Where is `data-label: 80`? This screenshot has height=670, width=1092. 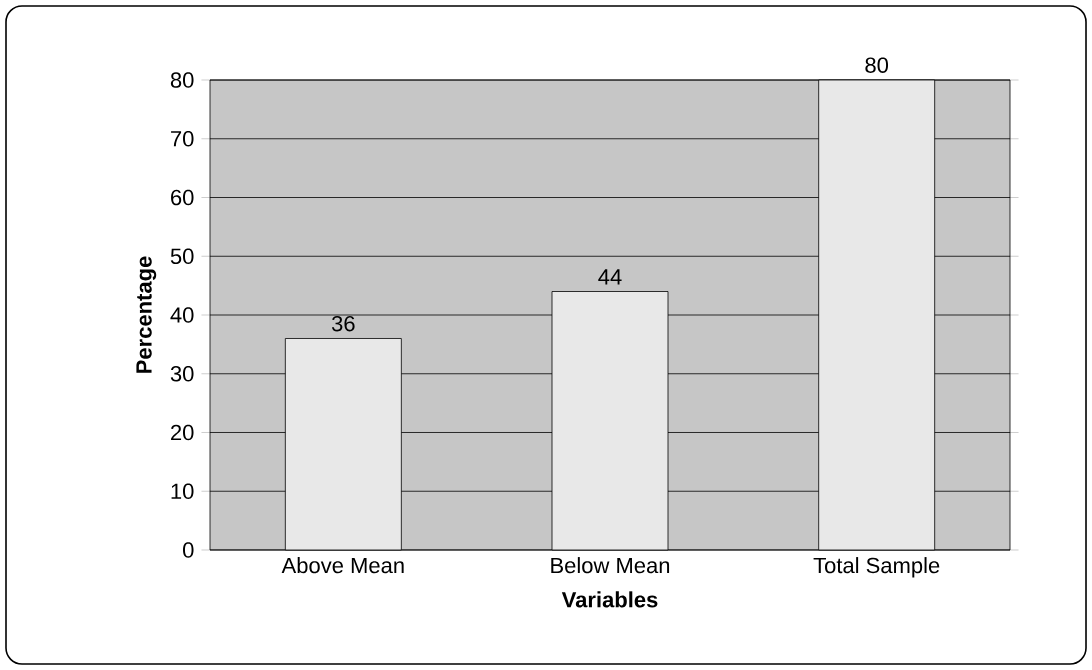 data-label: 80 is located at coordinates (877, 65).